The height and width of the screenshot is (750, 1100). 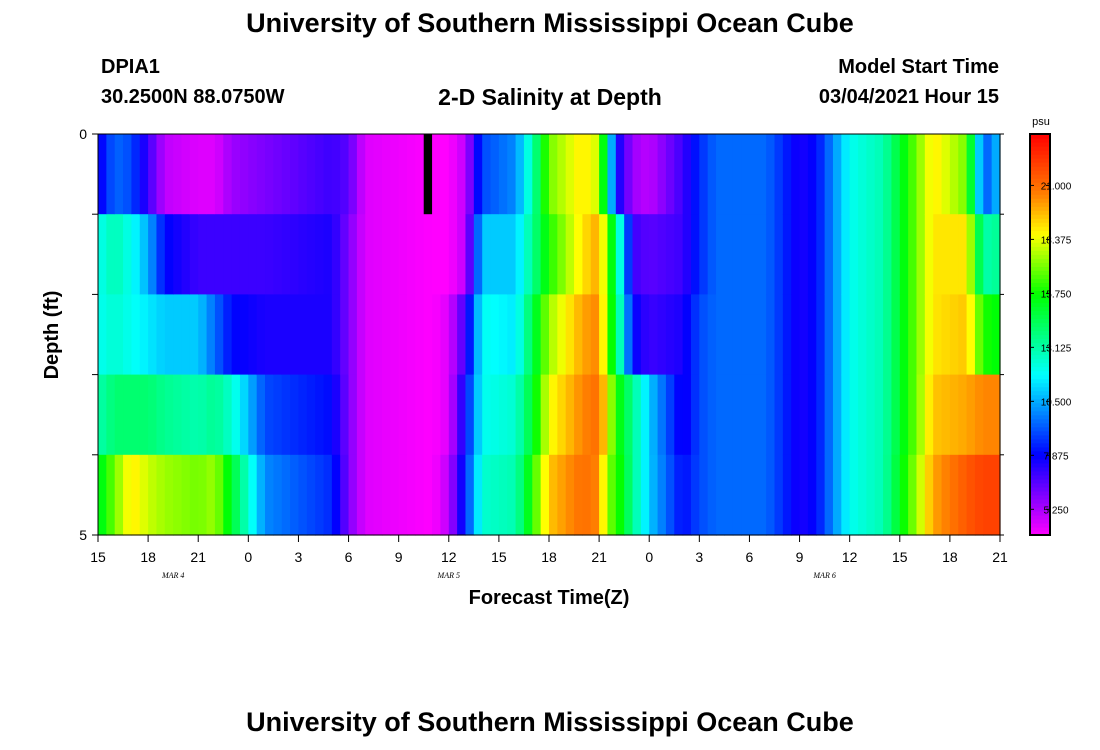 I want to click on colorbar-tick-label: 5.250, so click(x=1055, y=510).